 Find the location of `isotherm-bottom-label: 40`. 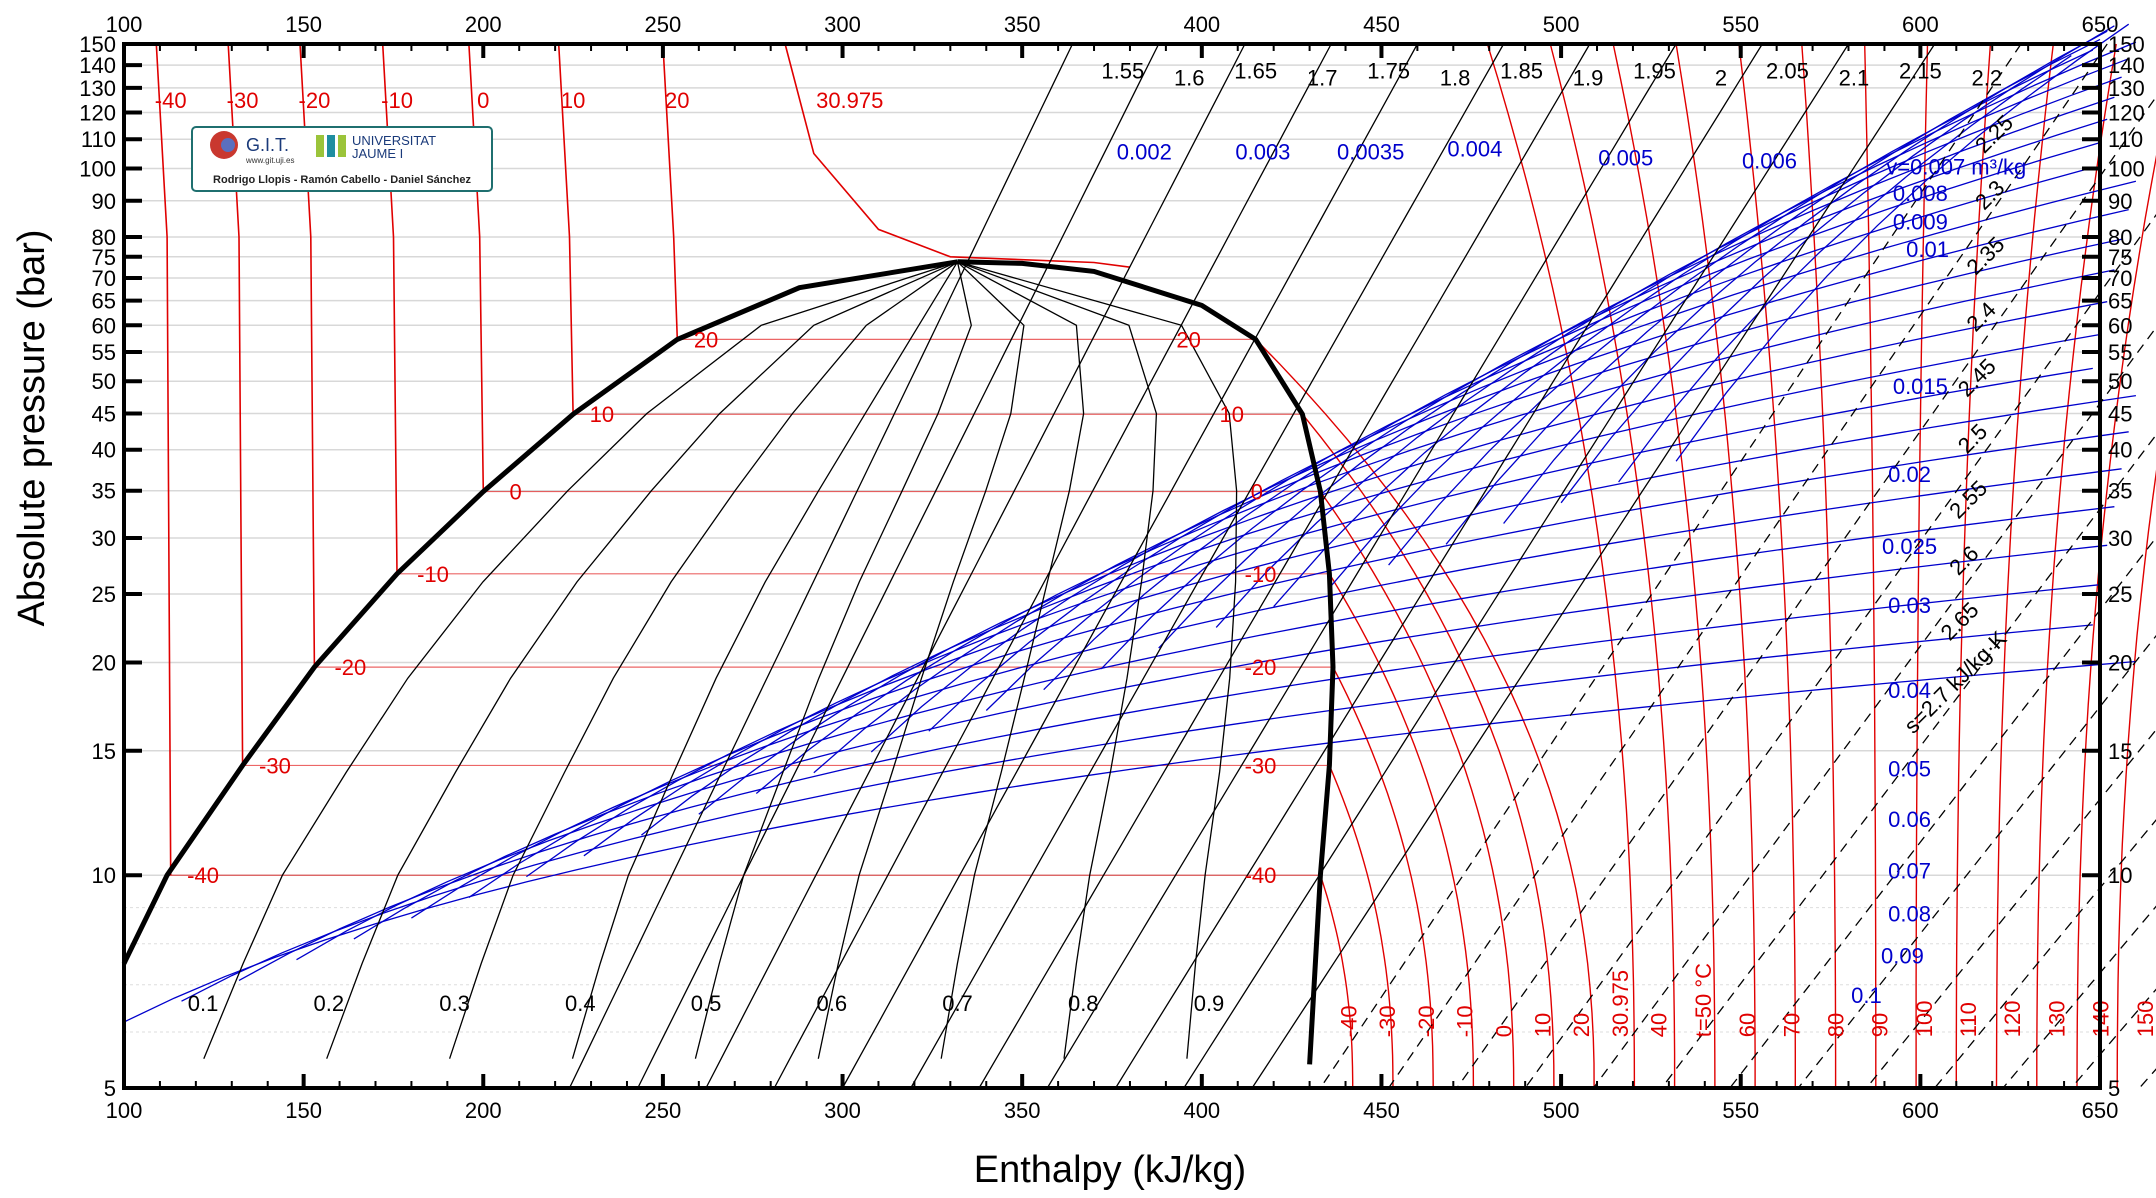

isotherm-bottom-label: 40 is located at coordinates (1659, 1025).